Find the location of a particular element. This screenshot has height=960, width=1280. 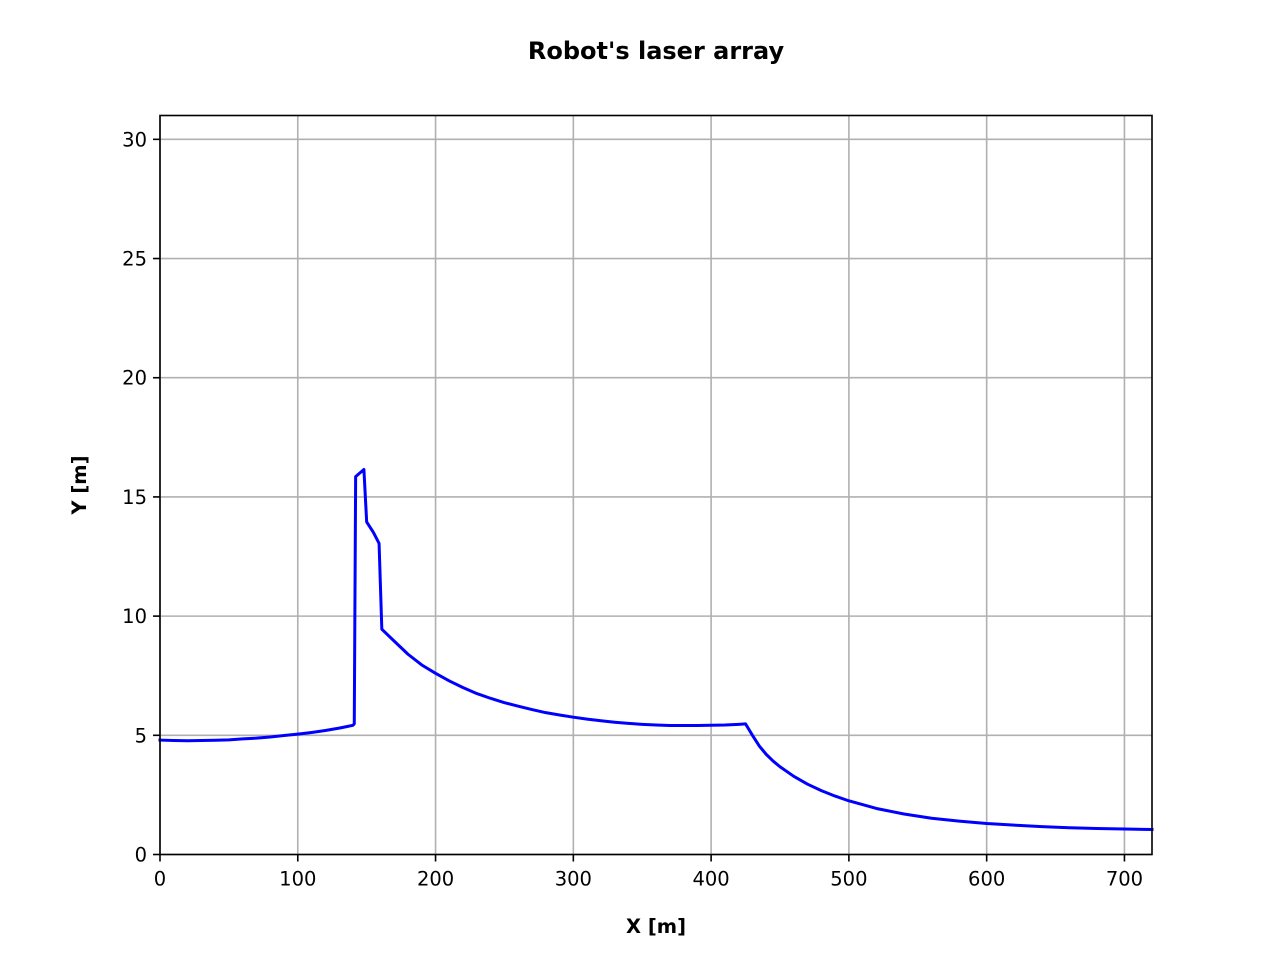

x-tick-label: 500 is located at coordinates (848, 879).